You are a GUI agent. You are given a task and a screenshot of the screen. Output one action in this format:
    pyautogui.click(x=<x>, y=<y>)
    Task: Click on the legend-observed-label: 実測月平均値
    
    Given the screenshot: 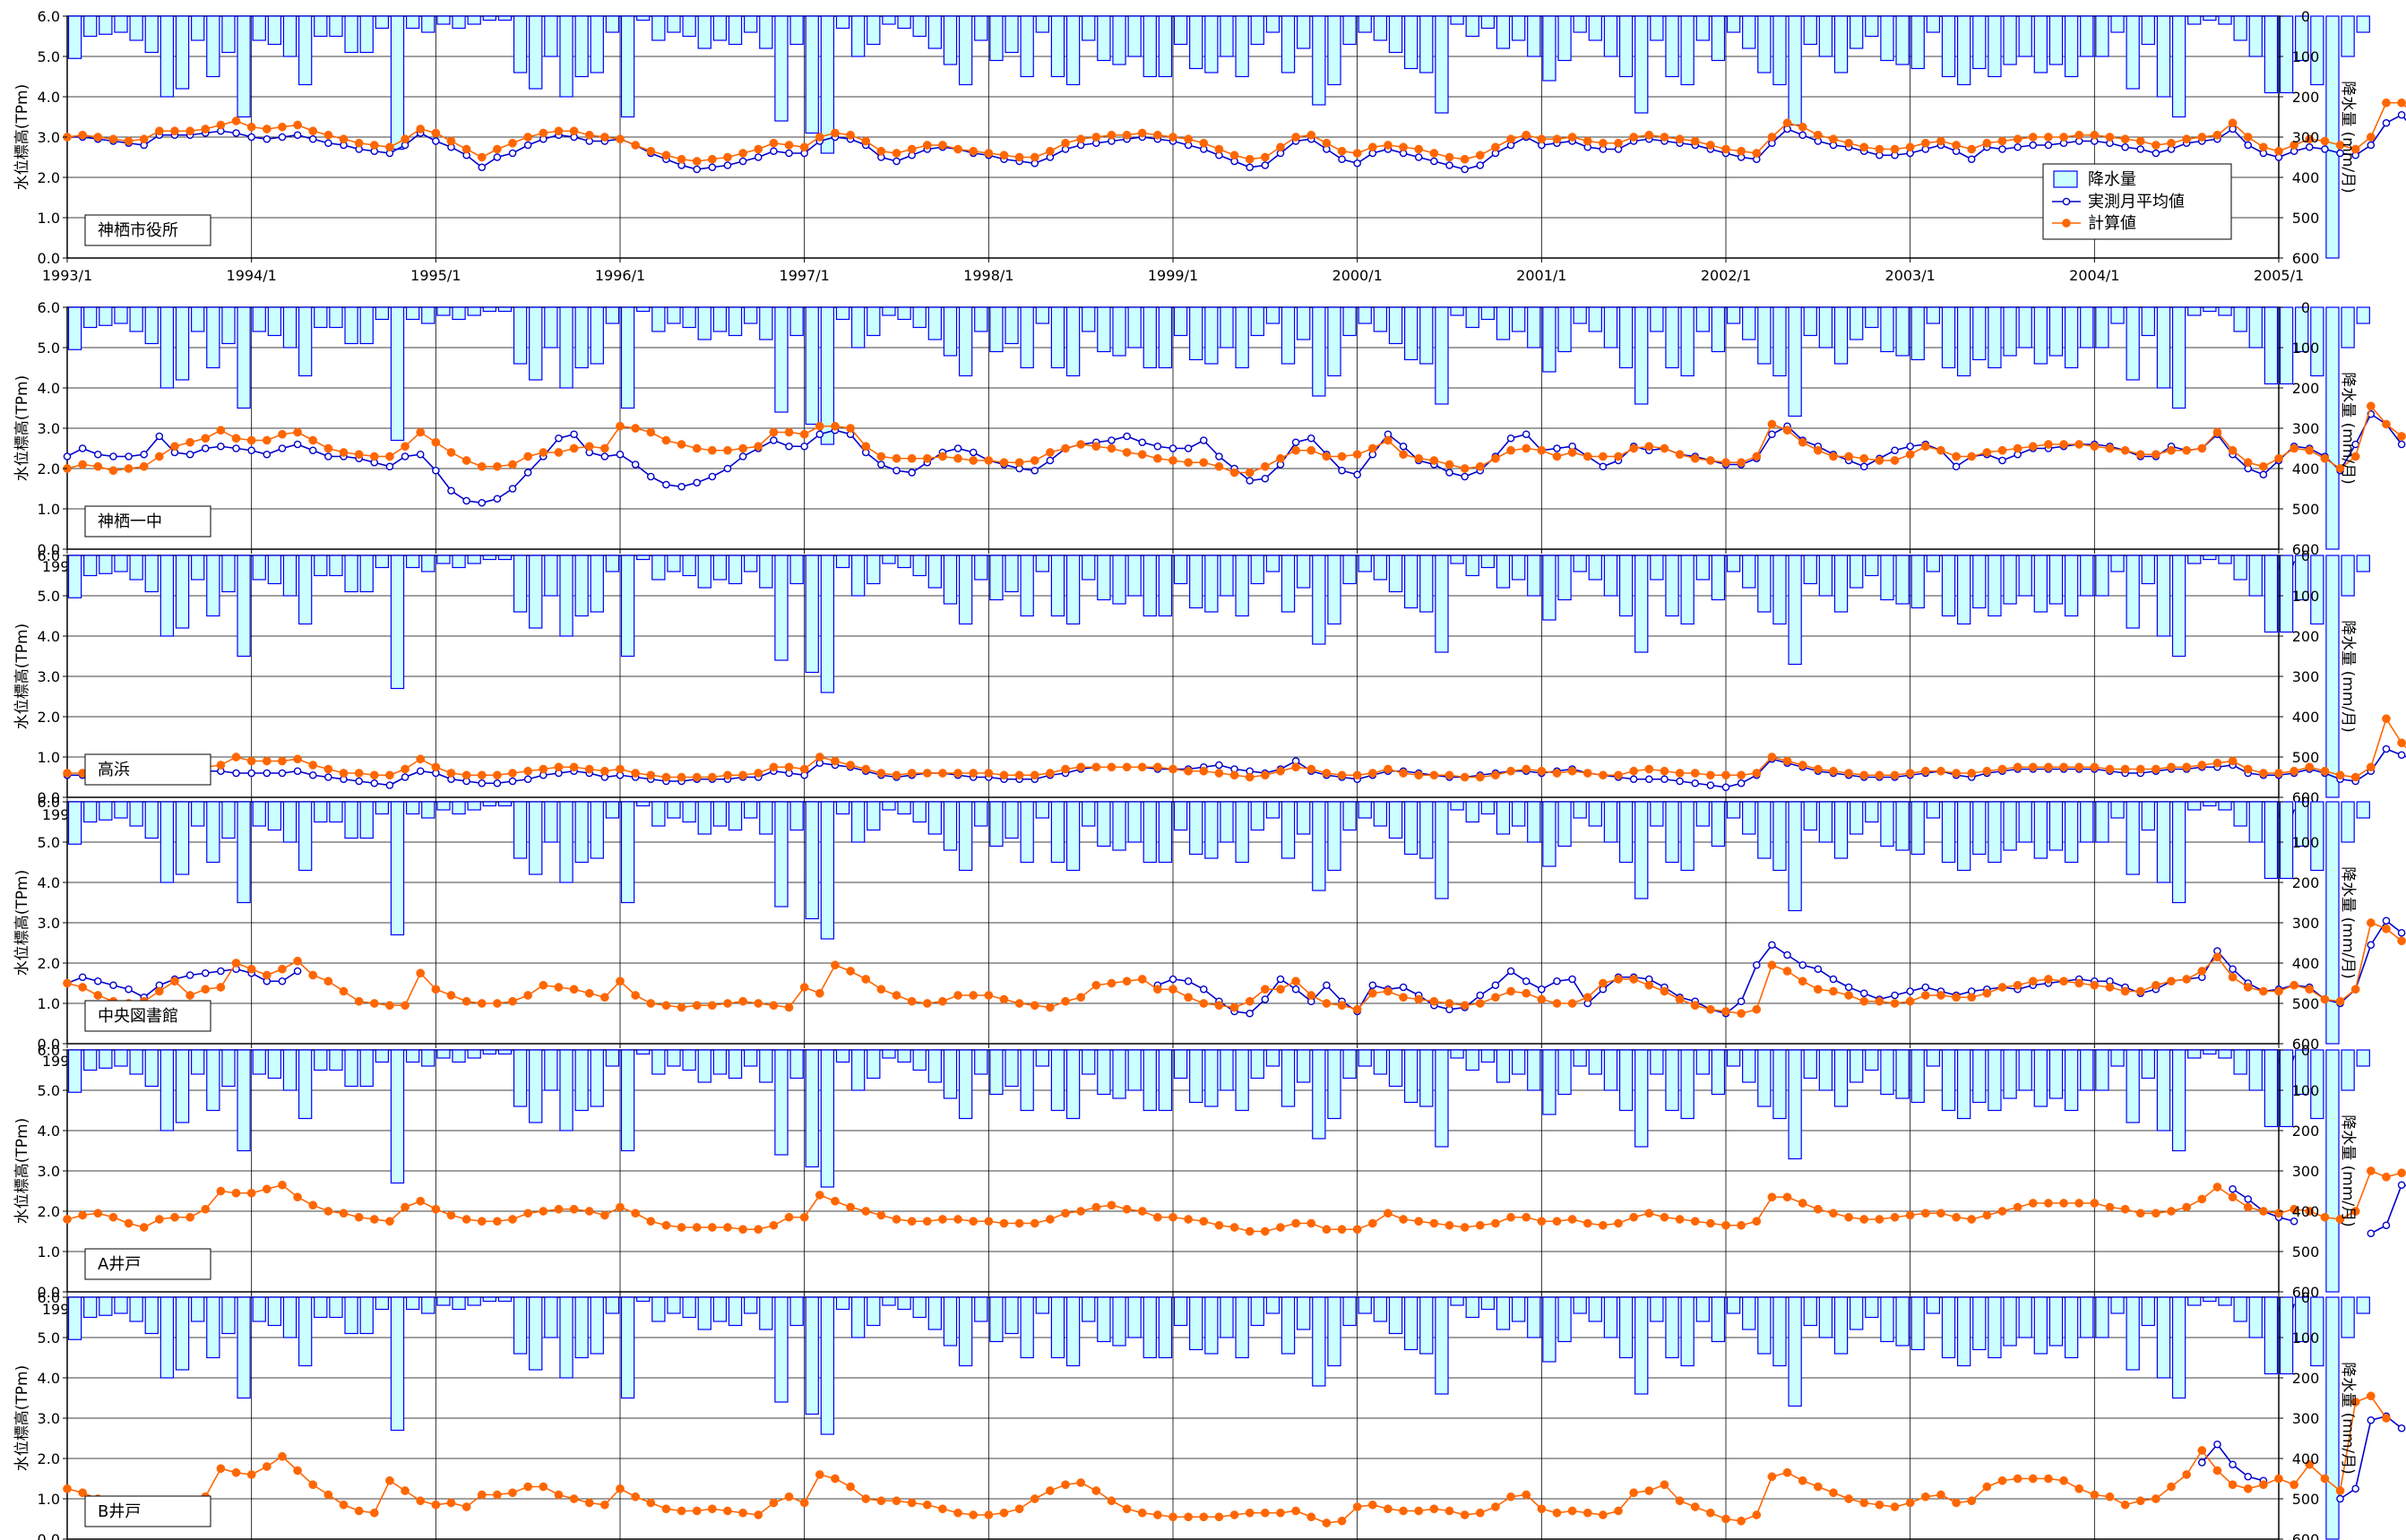 What is the action you would take?
    pyautogui.click(x=2136, y=202)
    